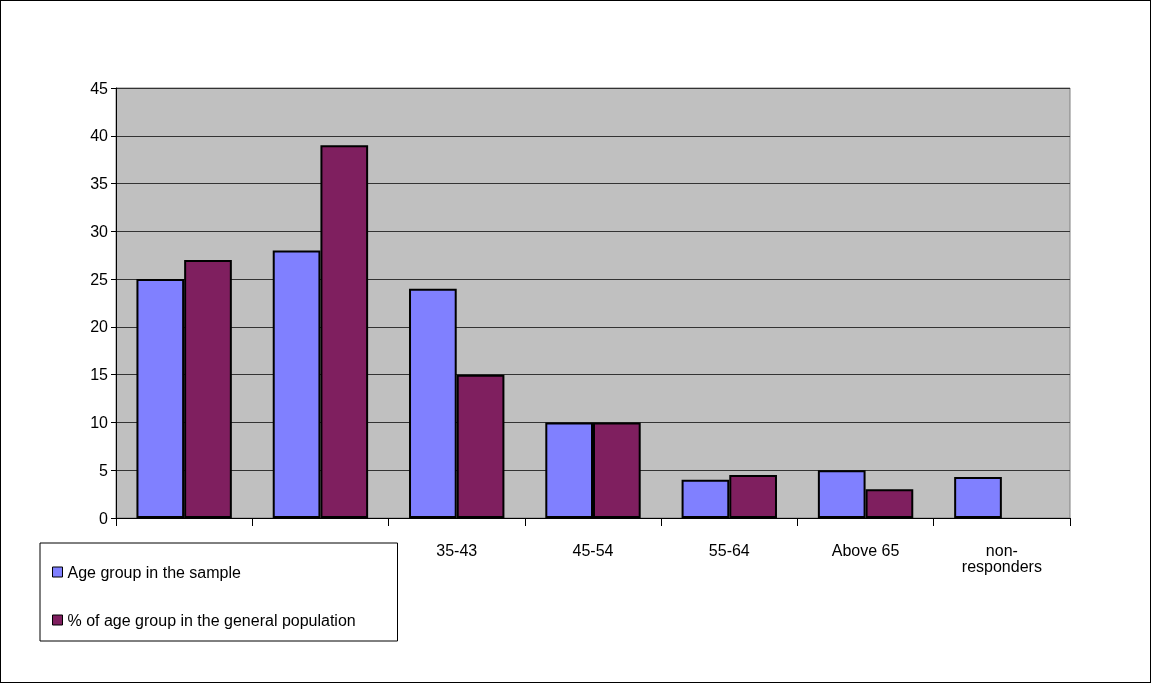  I want to click on legend-label: Age group in the sample, so click(154, 572).